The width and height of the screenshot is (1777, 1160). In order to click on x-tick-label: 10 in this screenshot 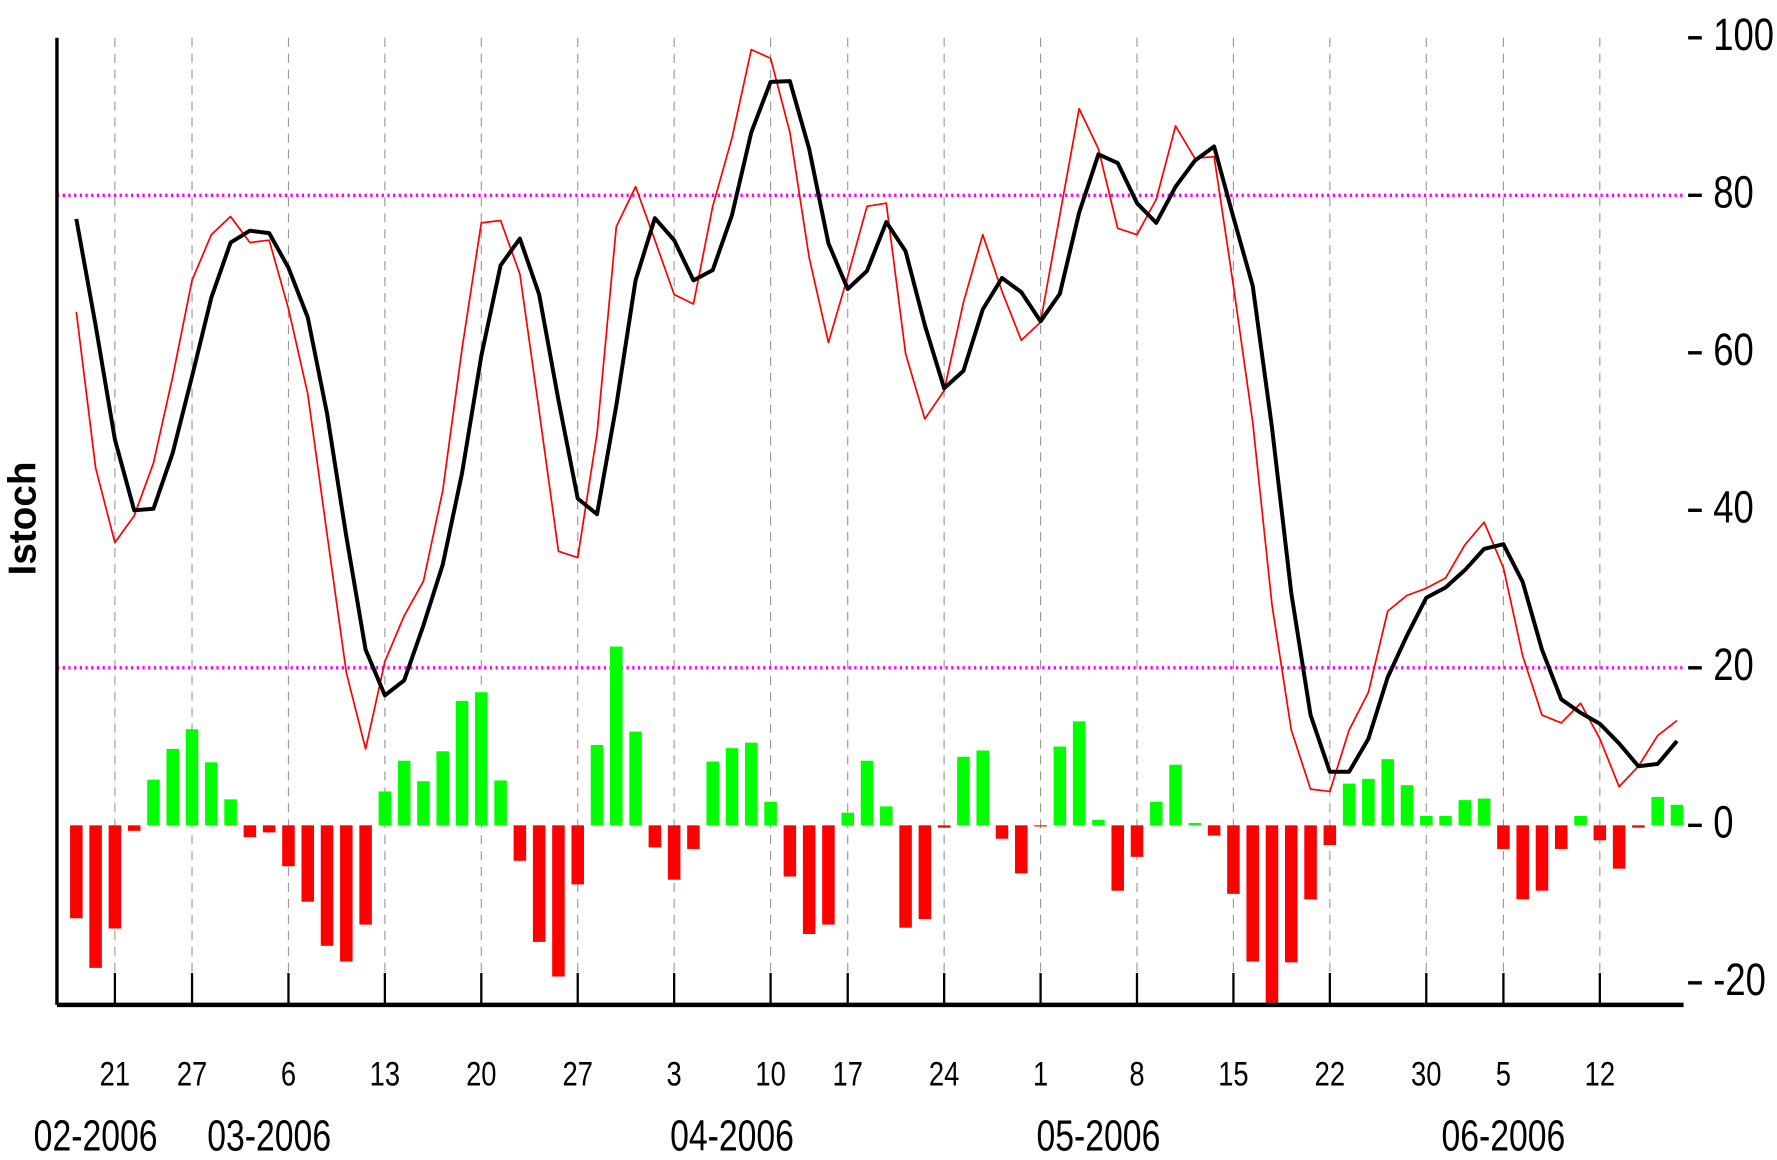, I will do `click(770, 1074)`.